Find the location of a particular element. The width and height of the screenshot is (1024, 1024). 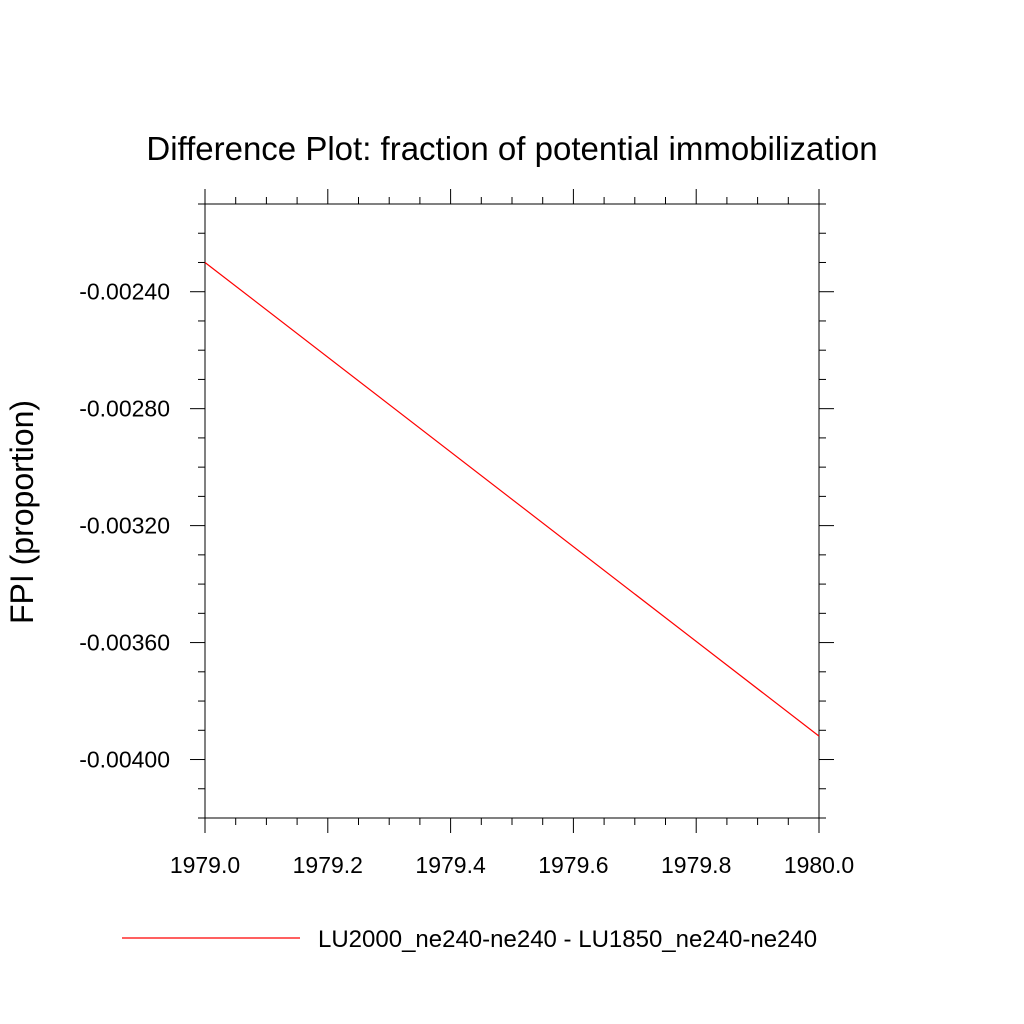

x-tick-label: 1979.2 is located at coordinates (328, 865).